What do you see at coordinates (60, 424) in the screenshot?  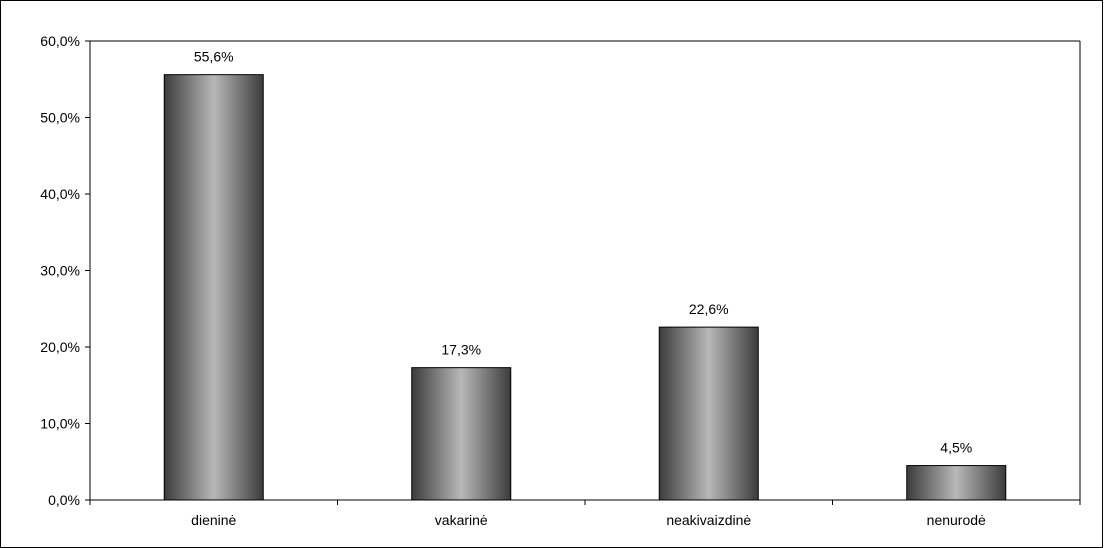 I see `y-tick-label: 10,0%` at bounding box center [60, 424].